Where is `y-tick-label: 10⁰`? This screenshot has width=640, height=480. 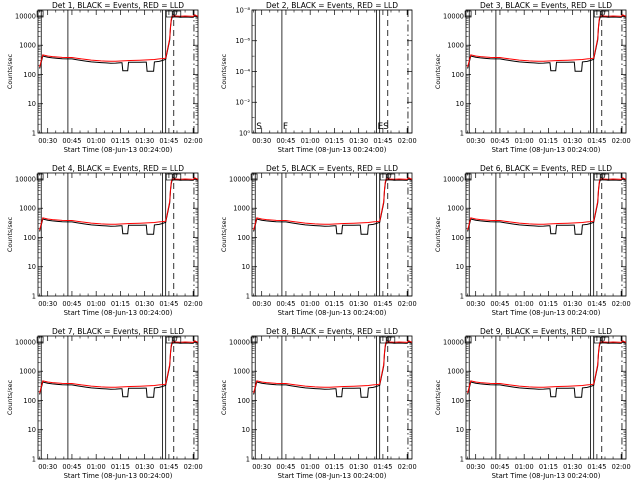
y-tick-label: 10⁰ is located at coordinates (244, 133).